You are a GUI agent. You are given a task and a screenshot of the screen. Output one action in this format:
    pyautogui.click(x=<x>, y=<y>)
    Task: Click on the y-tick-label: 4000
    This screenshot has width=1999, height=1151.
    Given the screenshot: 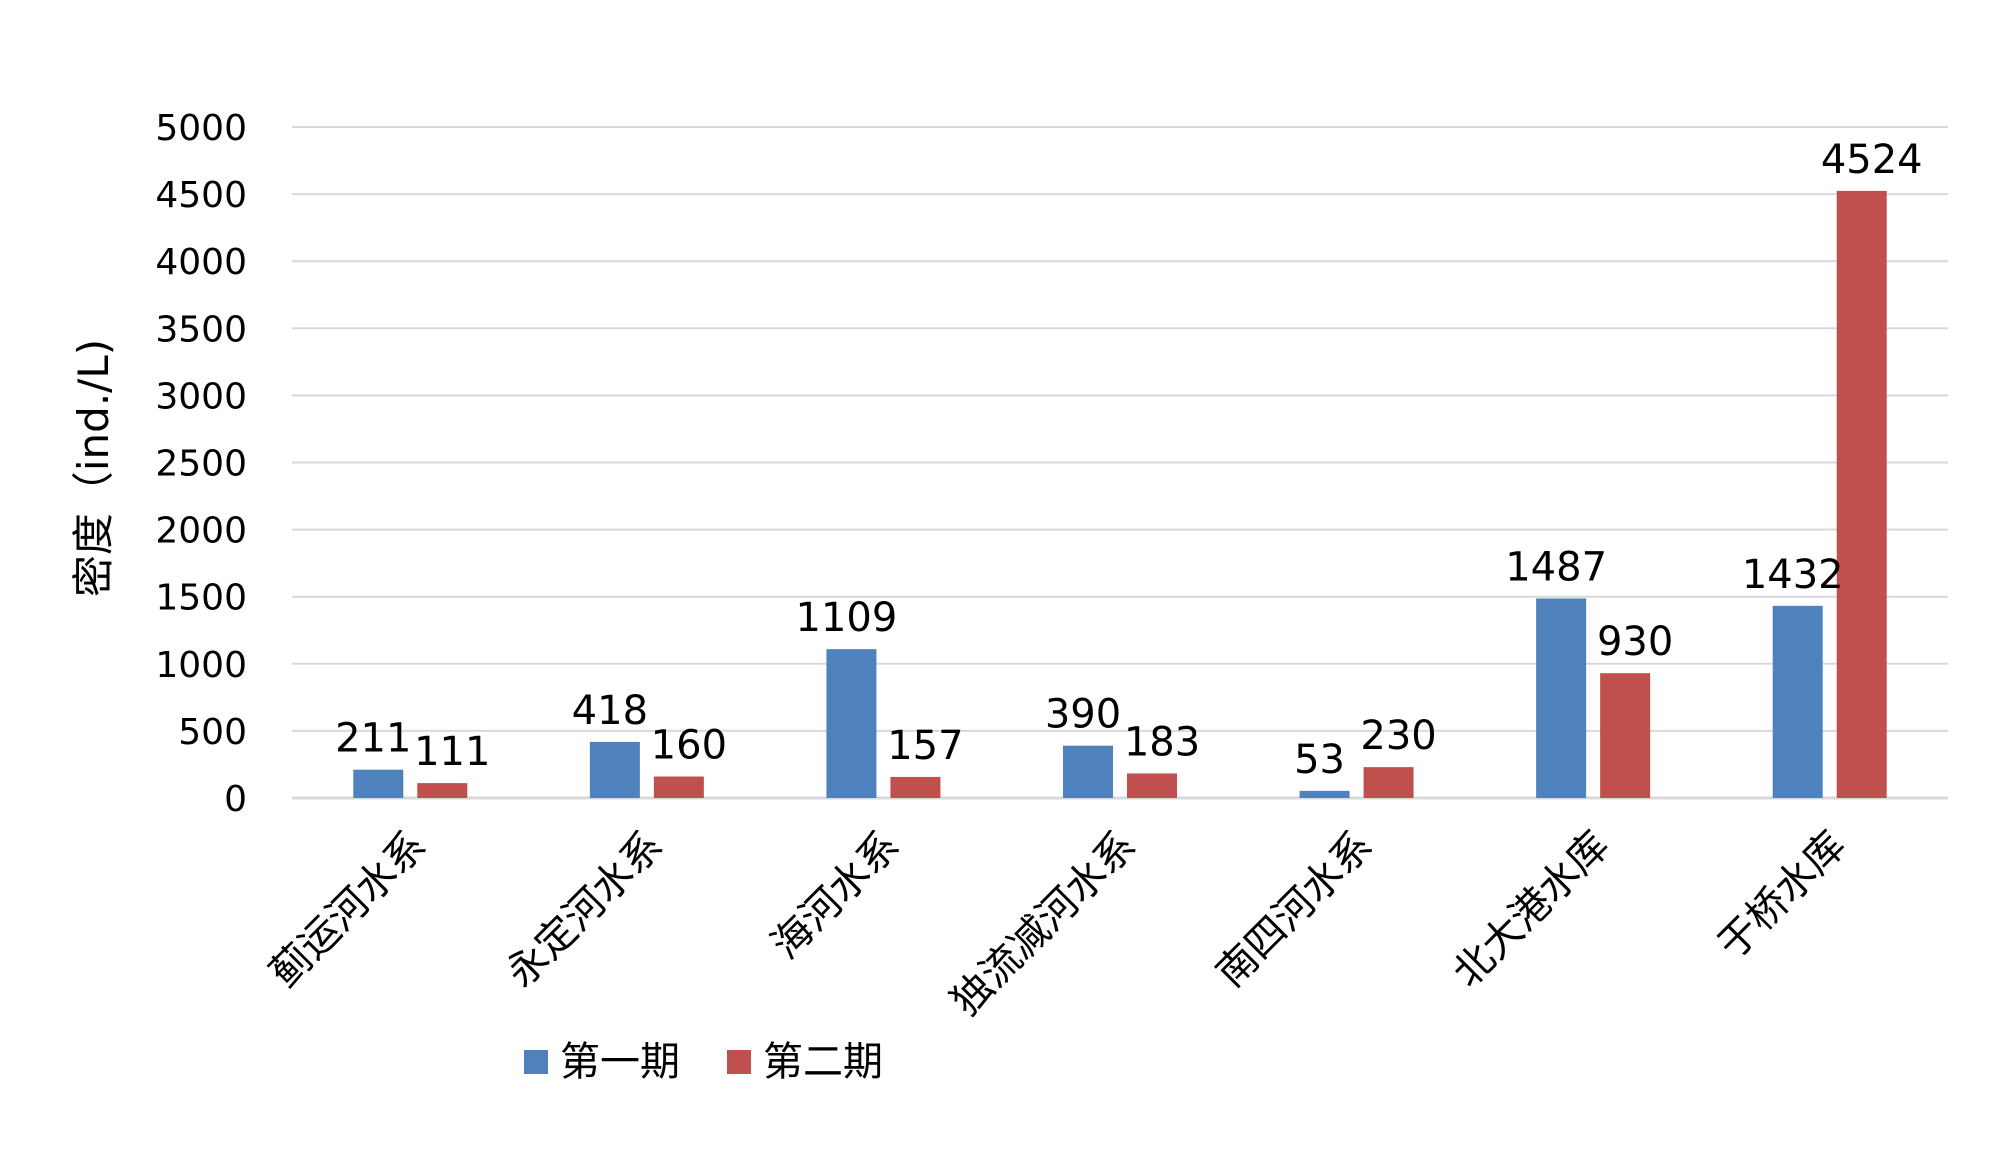 What is the action you would take?
    pyautogui.click(x=201, y=262)
    